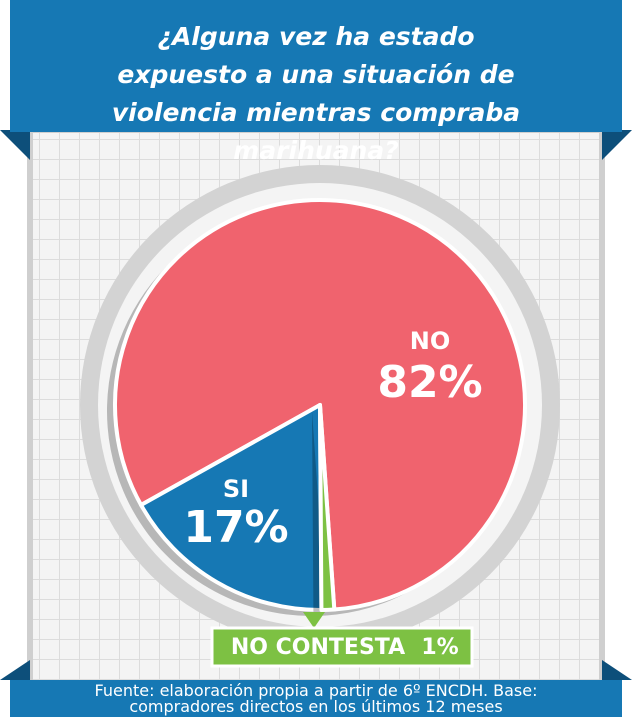 The image size is (632, 717). Describe the element at coordinates (236, 489) in the screenshot. I see `slice-label: SI` at that location.